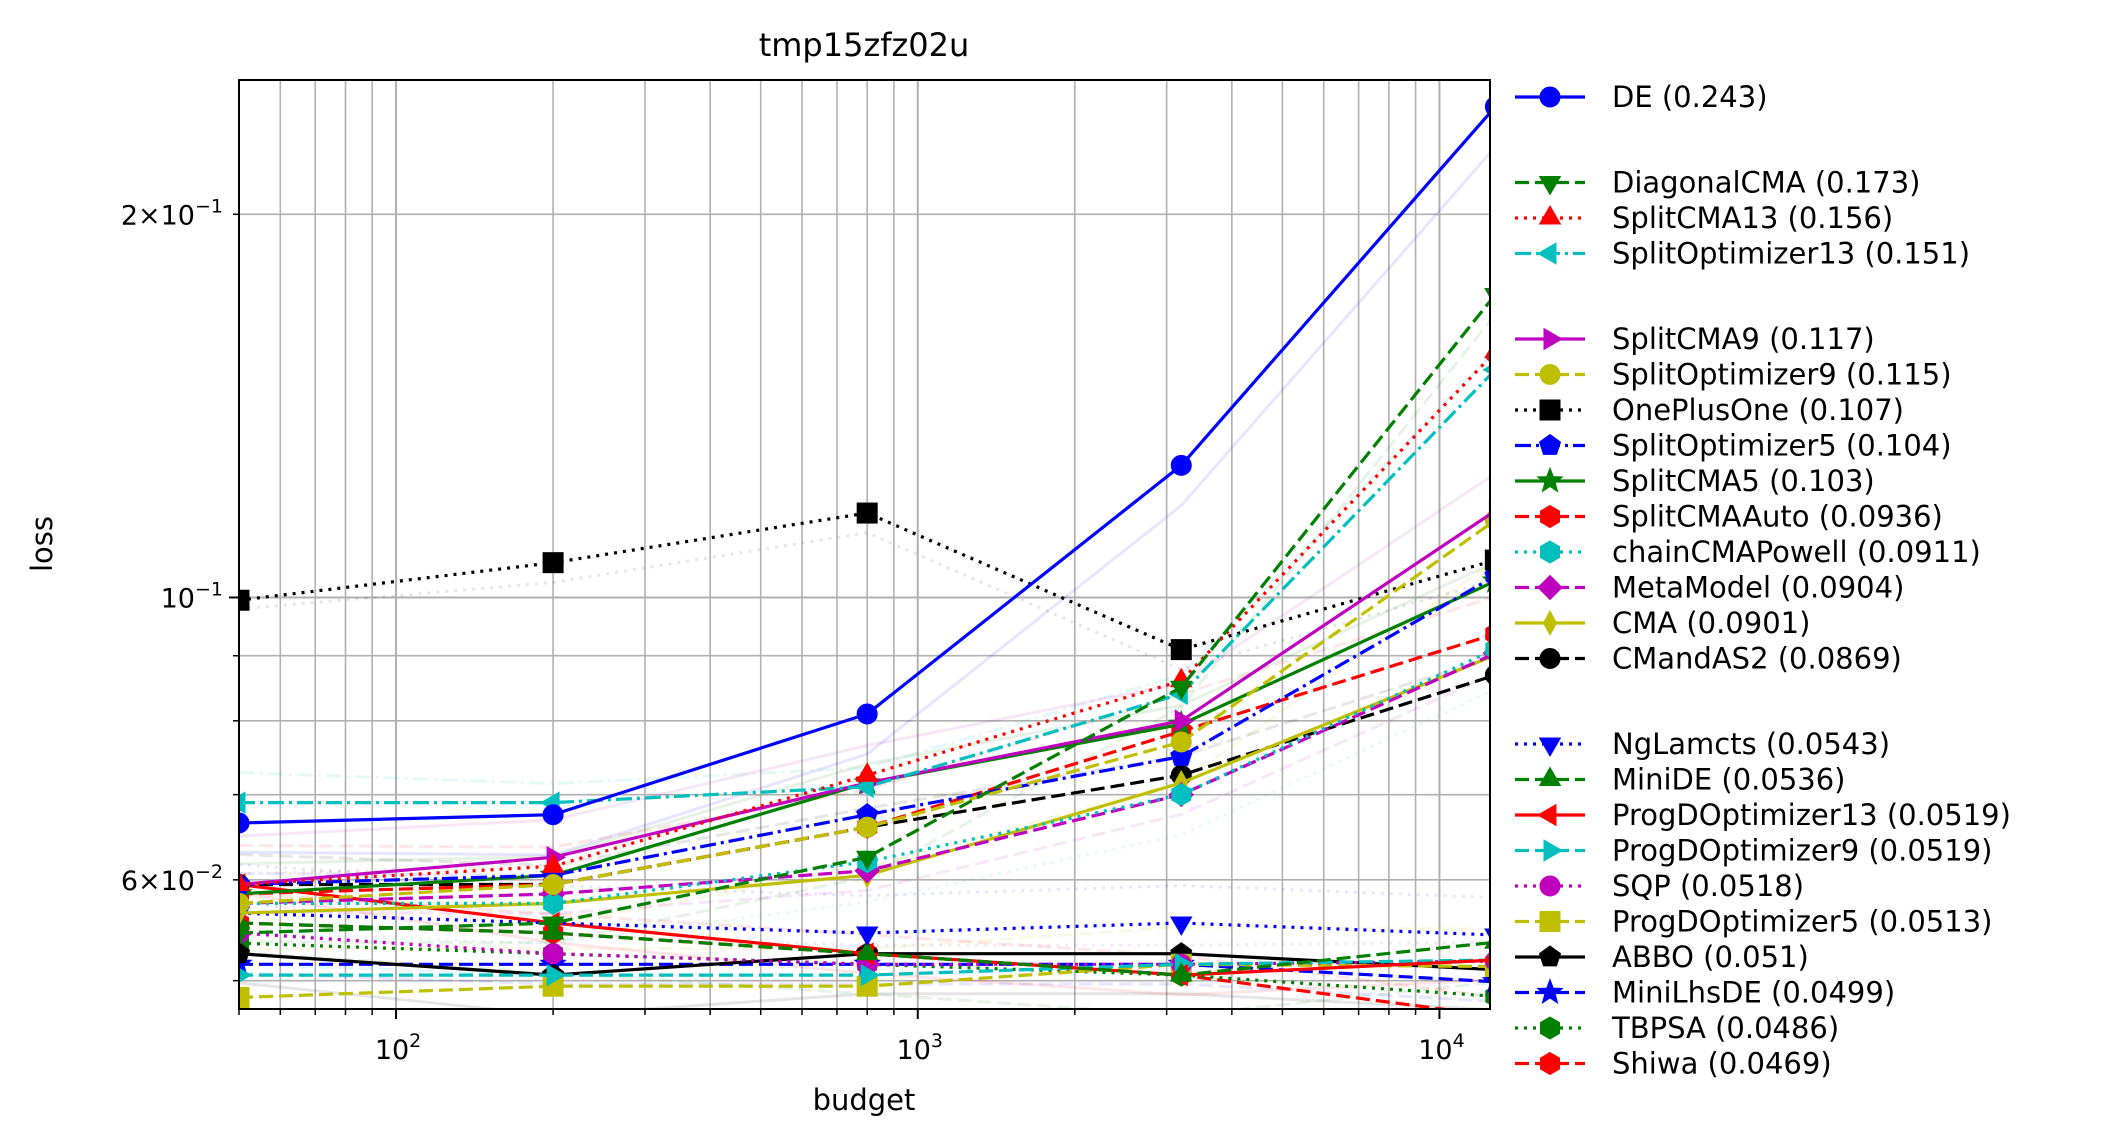 The height and width of the screenshot is (1146, 2123). Describe the element at coordinates (1791, 254) in the screenshot. I see `legend-label: SplitOptimizer13 (0.151)` at that location.